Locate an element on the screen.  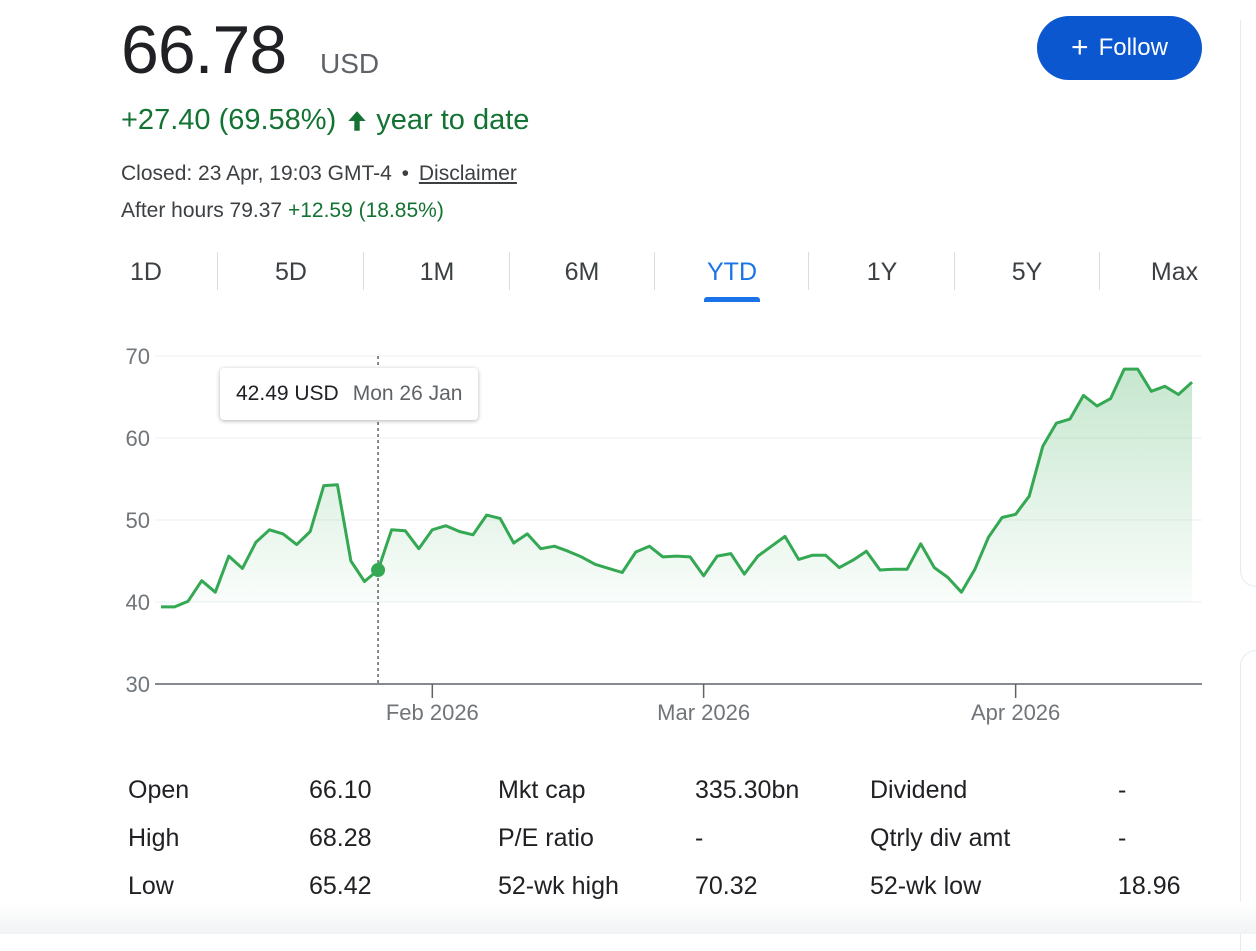
stat-label-high: High is located at coordinates (154, 838).